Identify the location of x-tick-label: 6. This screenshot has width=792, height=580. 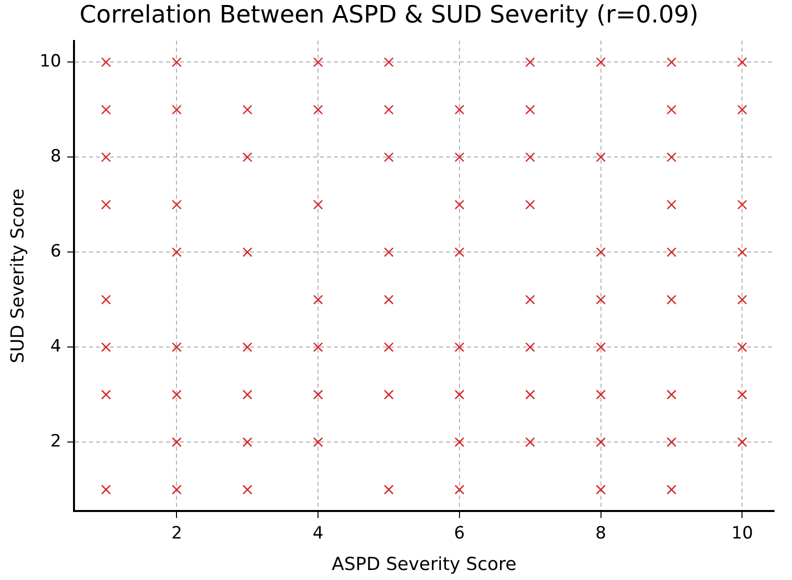
(459, 534).